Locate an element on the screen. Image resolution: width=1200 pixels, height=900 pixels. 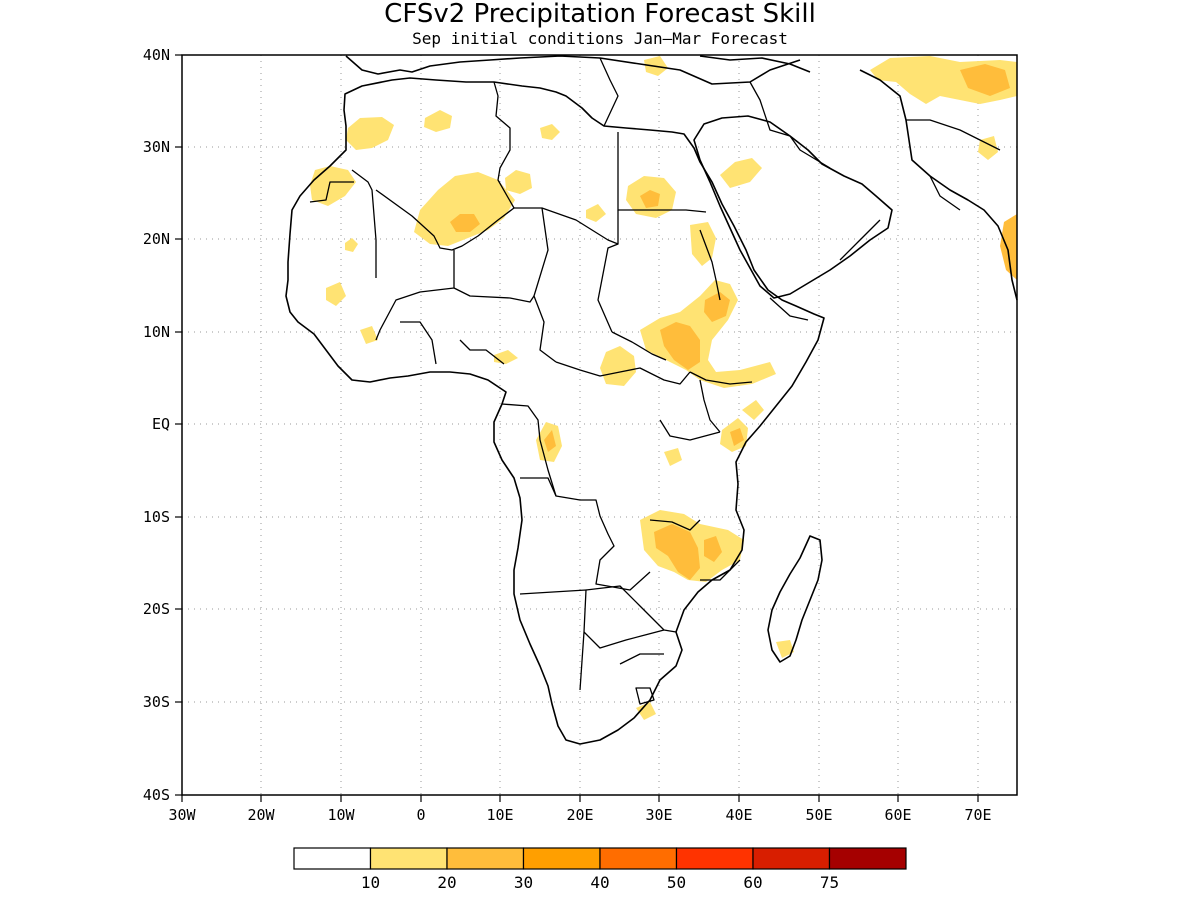
lat-label: 20S is located at coordinates (156, 609).